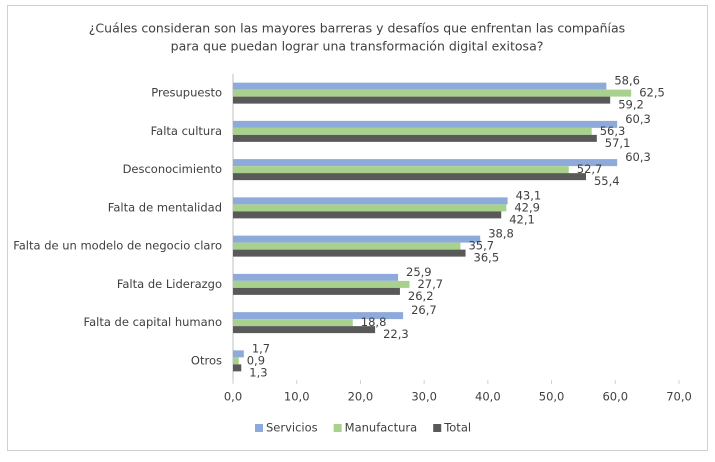  Describe the element at coordinates (172, 169) in the screenshot. I see `y-tick-label: Desconocimiento` at that location.